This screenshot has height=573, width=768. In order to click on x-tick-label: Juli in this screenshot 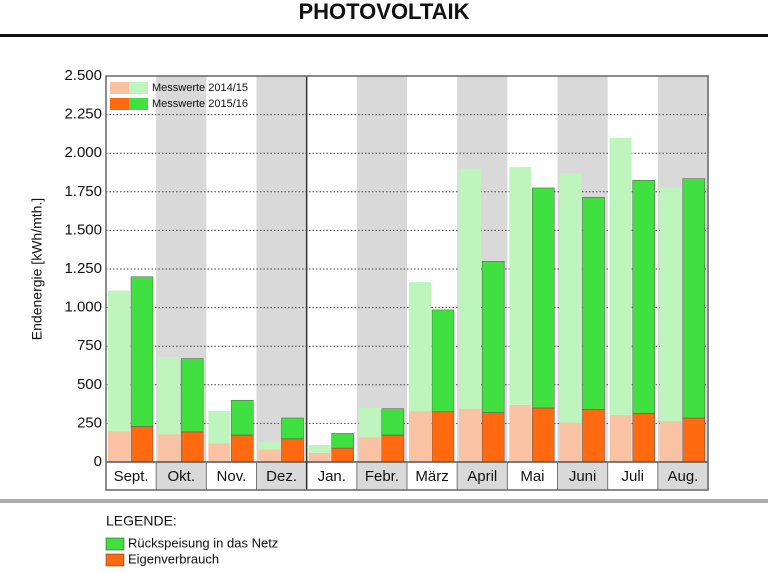, I will do `click(632, 476)`.